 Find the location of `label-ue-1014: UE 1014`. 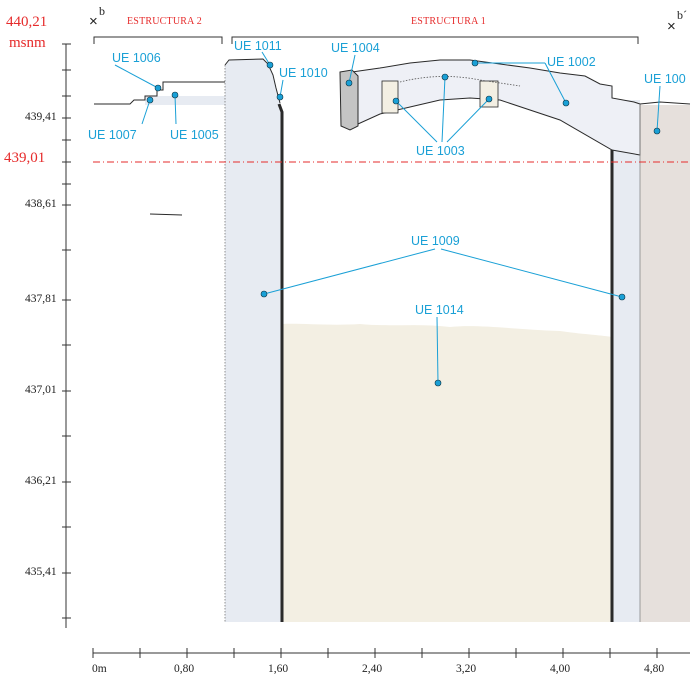

label-ue-1014: UE 1014 is located at coordinates (439, 310).